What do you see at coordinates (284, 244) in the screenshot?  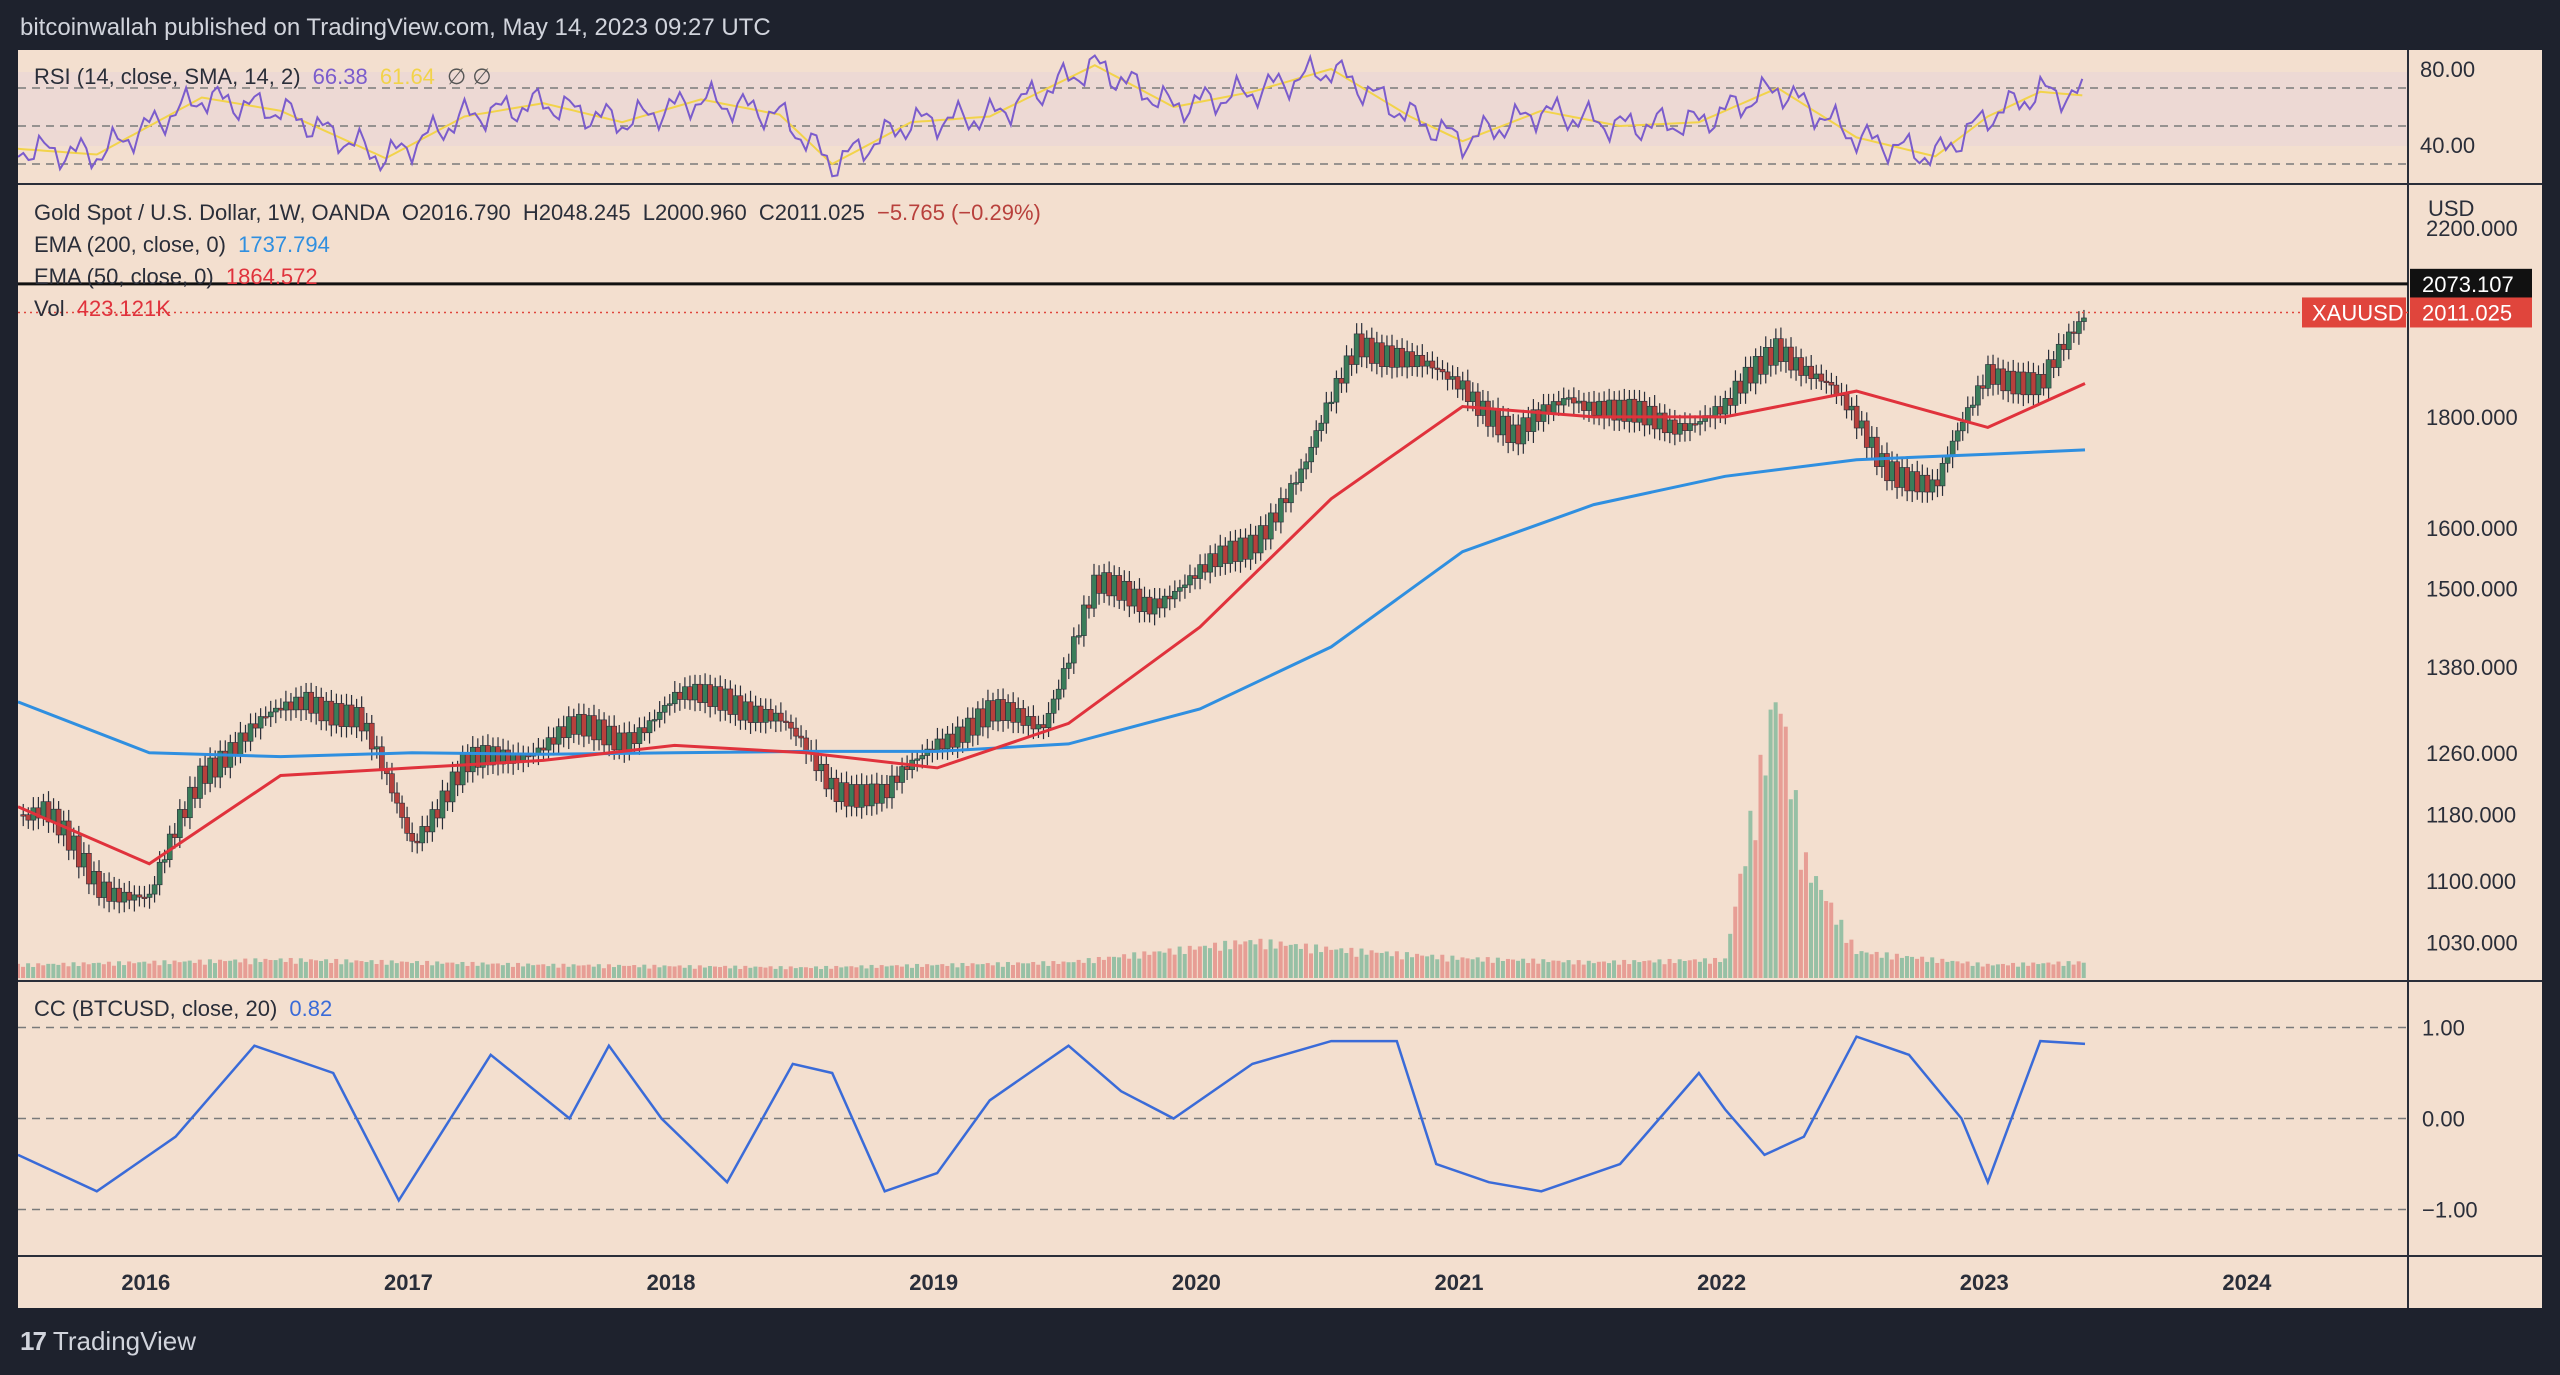 I see `ema200-value: 1737.794` at bounding box center [284, 244].